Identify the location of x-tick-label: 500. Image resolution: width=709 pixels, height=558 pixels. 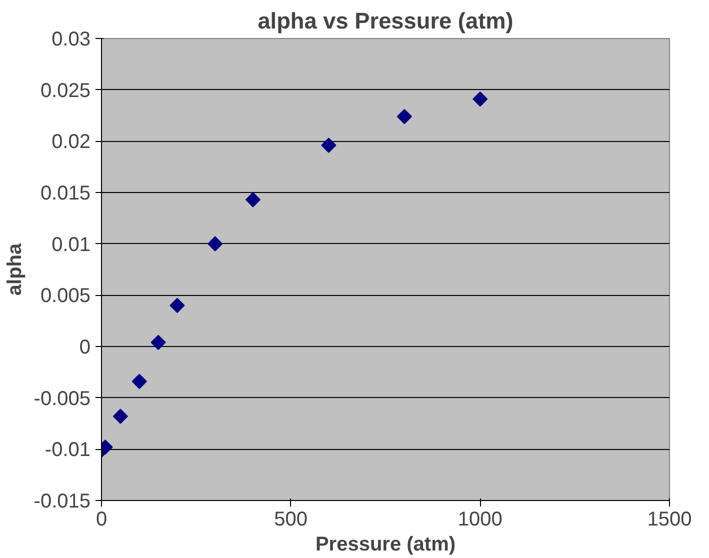
(291, 519).